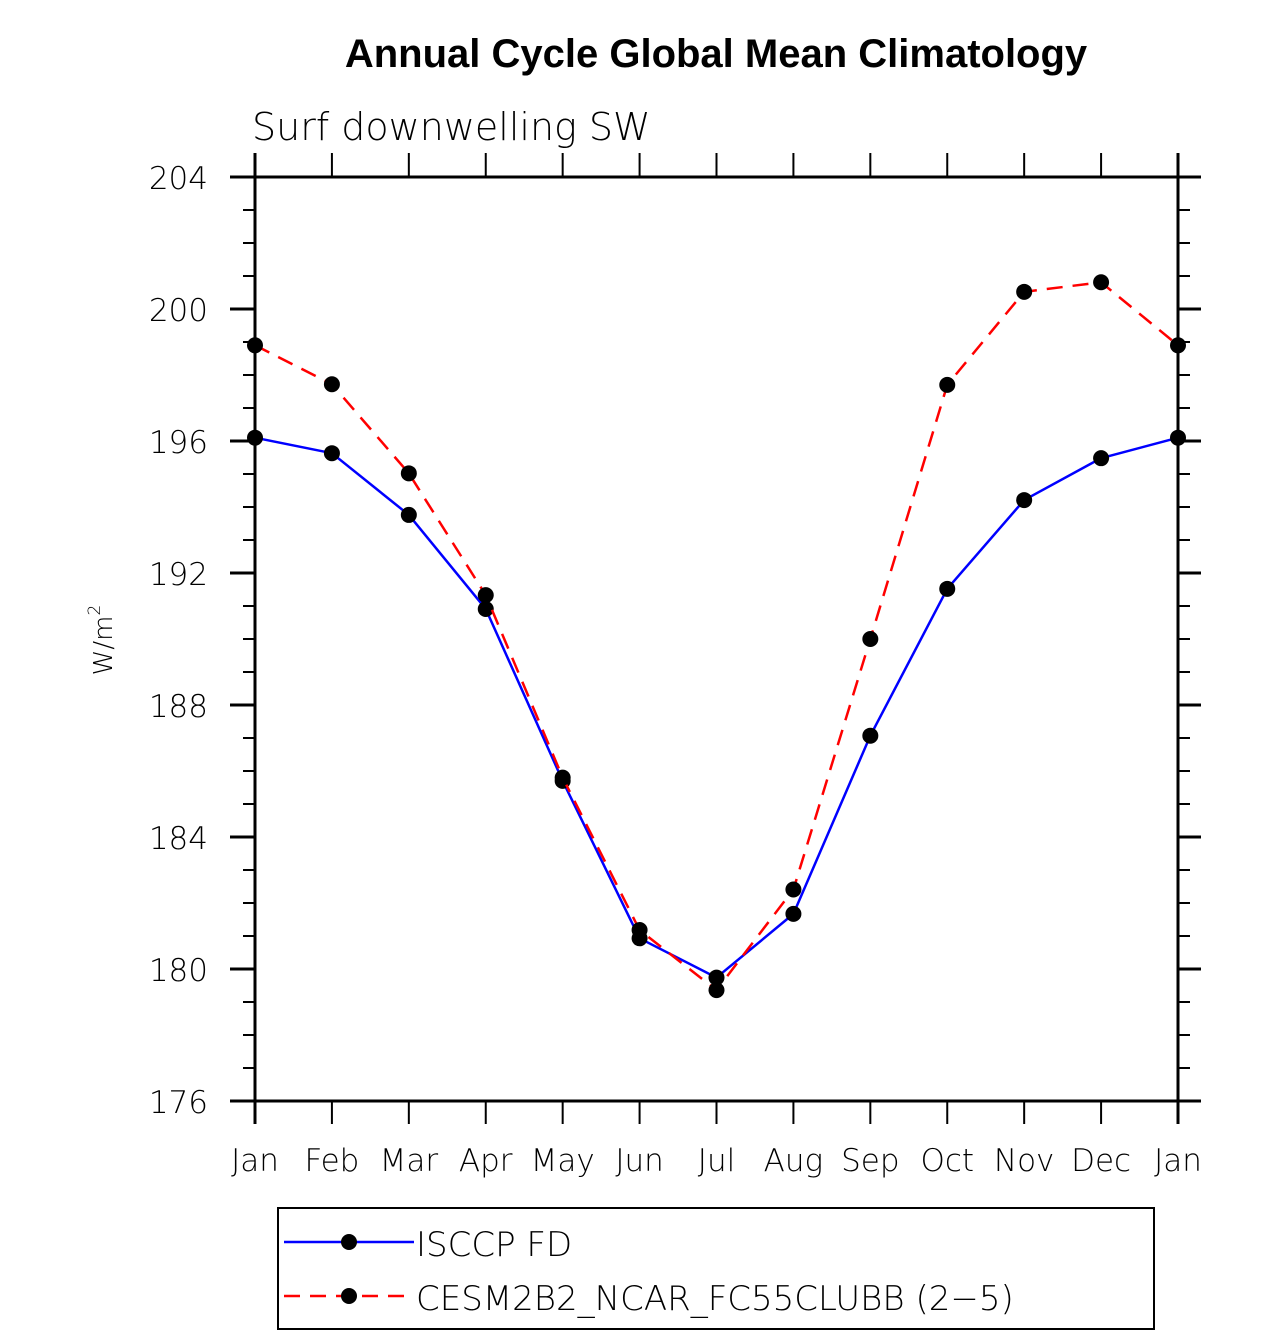 This screenshot has width=1285, height=1337. Describe the element at coordinates (563, 1161) in the screenshot. I see `x-tick-label: May` at that location.